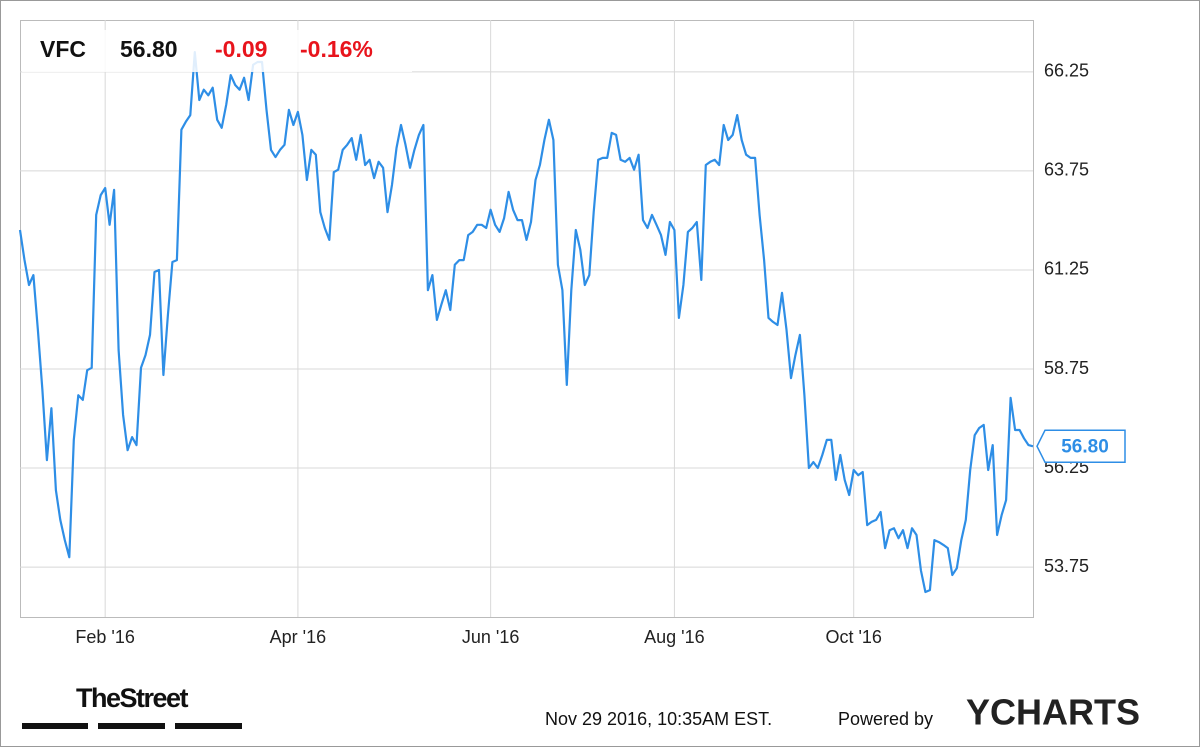 This screenshot has height=747, width=1200. What do you see at coordinates (885, 719) in the screenshot?
I see `powered-by: Powered by` at bounding box center [885, 719].